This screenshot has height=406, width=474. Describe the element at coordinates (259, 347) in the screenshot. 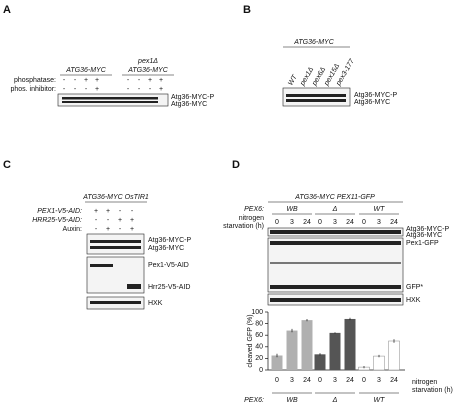

I see `y-tick-label: 40` at that location.